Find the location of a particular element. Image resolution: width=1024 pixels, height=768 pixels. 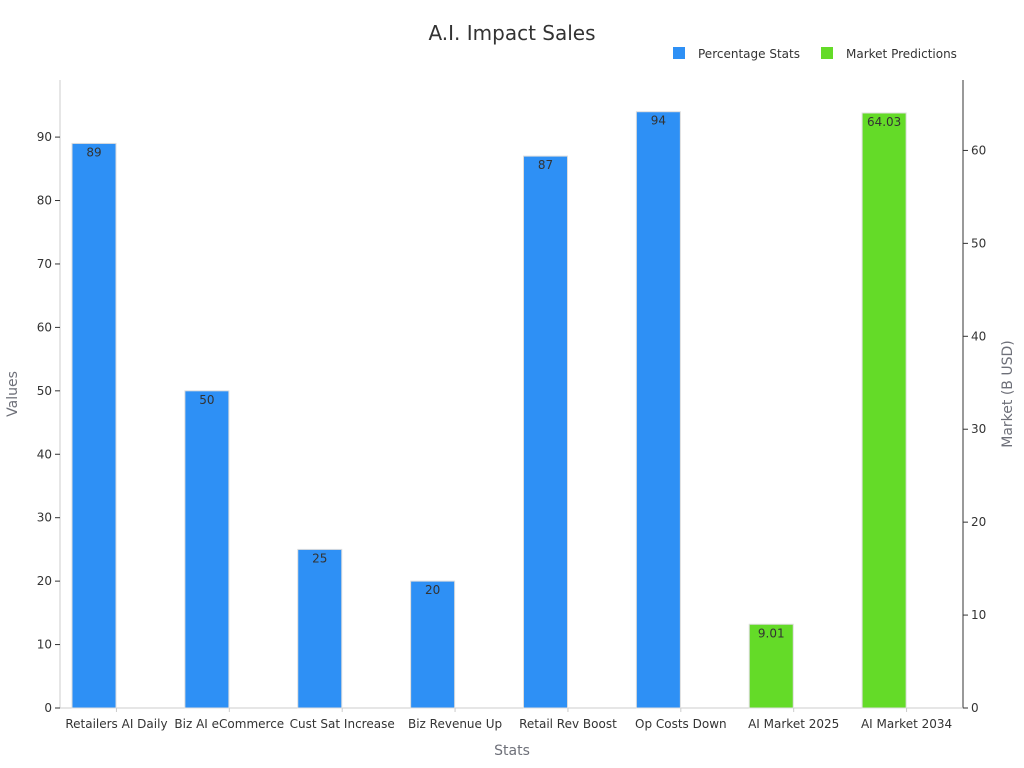

right-tick-label: 20 is located at coordinates (978, 522).